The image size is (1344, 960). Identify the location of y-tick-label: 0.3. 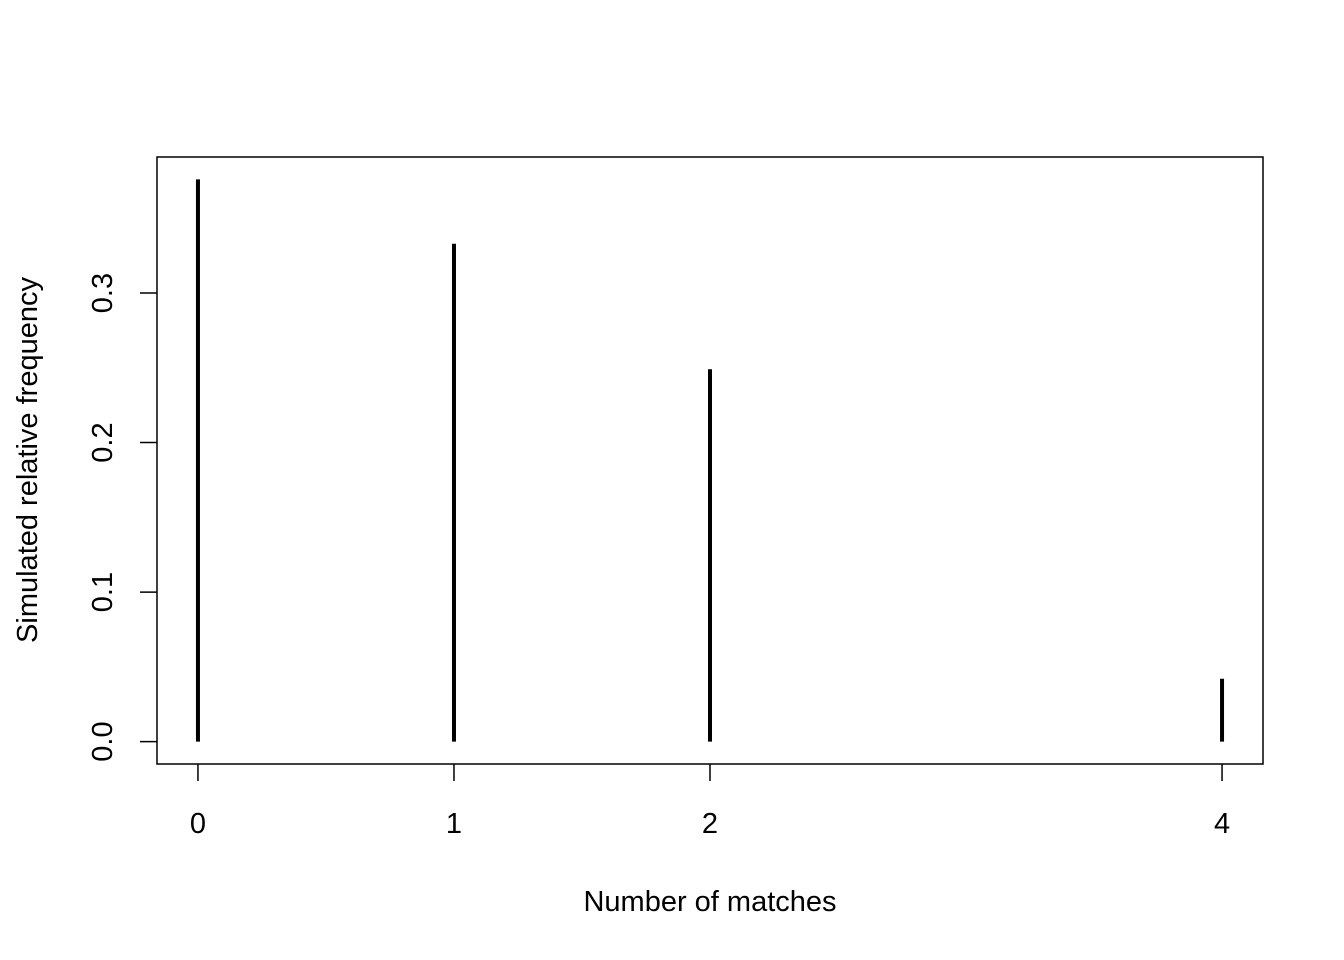
(103, 293).